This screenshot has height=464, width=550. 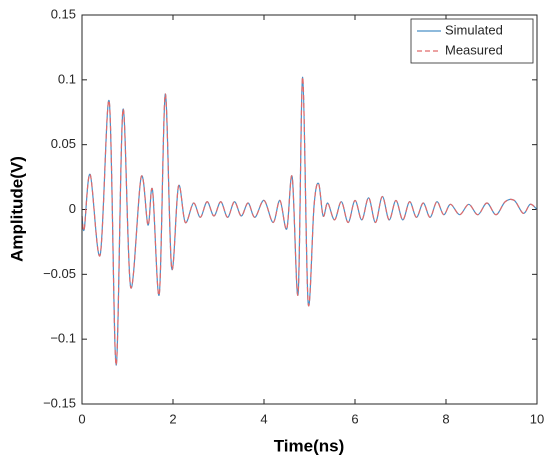 What do you see at coordinates (63, 143) in the screenshot?
I see `y-tick-label: 0.05` at bounding box center [63, 143].